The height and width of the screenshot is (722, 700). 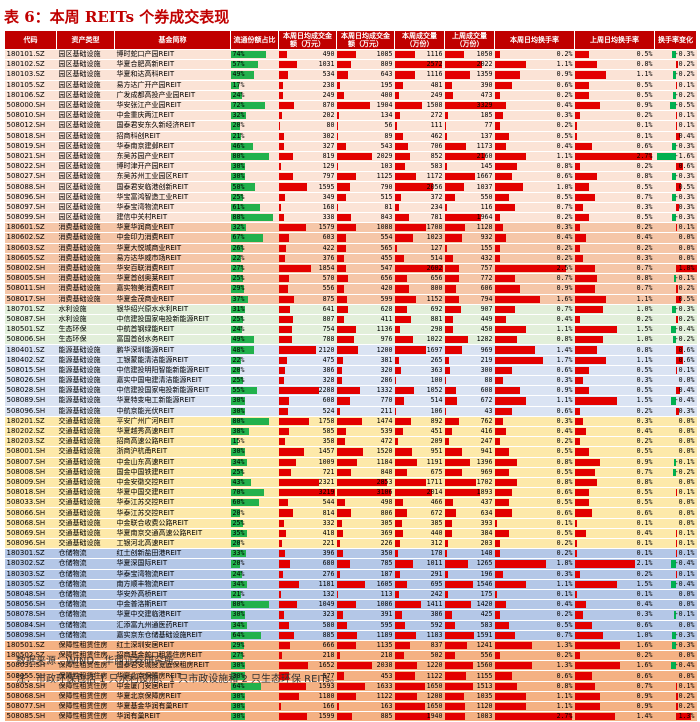 I want to click on fund-name: 红土深圳安居REIT, so click(x=172, y=646).